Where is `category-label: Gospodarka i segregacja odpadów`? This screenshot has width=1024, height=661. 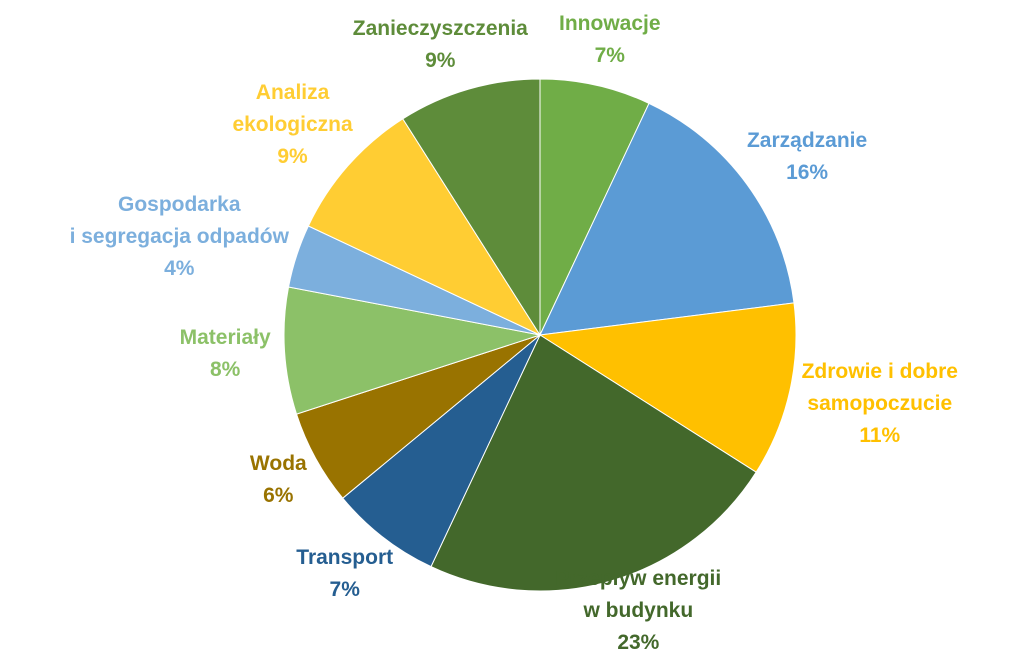
category-label: Gospodarka i segregacja odpadów is located at coordinates (179, 220).